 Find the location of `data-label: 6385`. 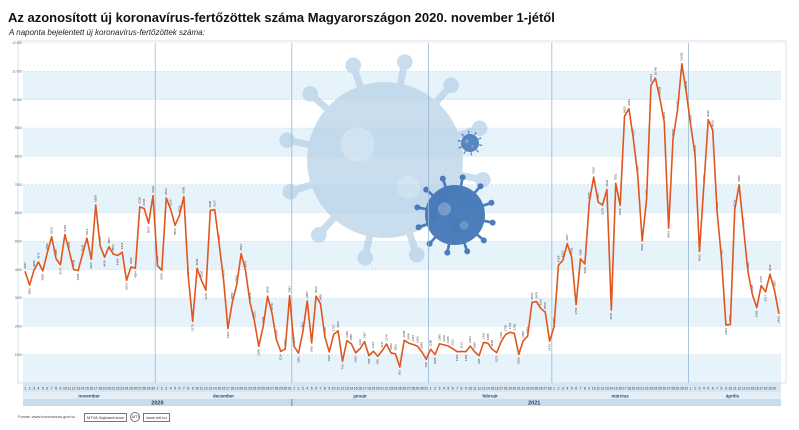

data-label: 6385 is located at coordinates (589, 195).